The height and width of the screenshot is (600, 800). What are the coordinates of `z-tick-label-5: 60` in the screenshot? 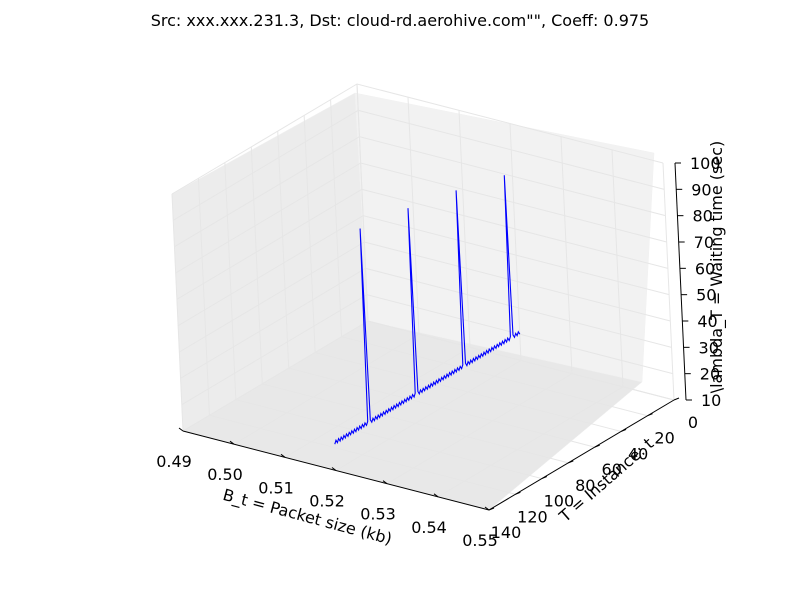 It's located at (705, 268).